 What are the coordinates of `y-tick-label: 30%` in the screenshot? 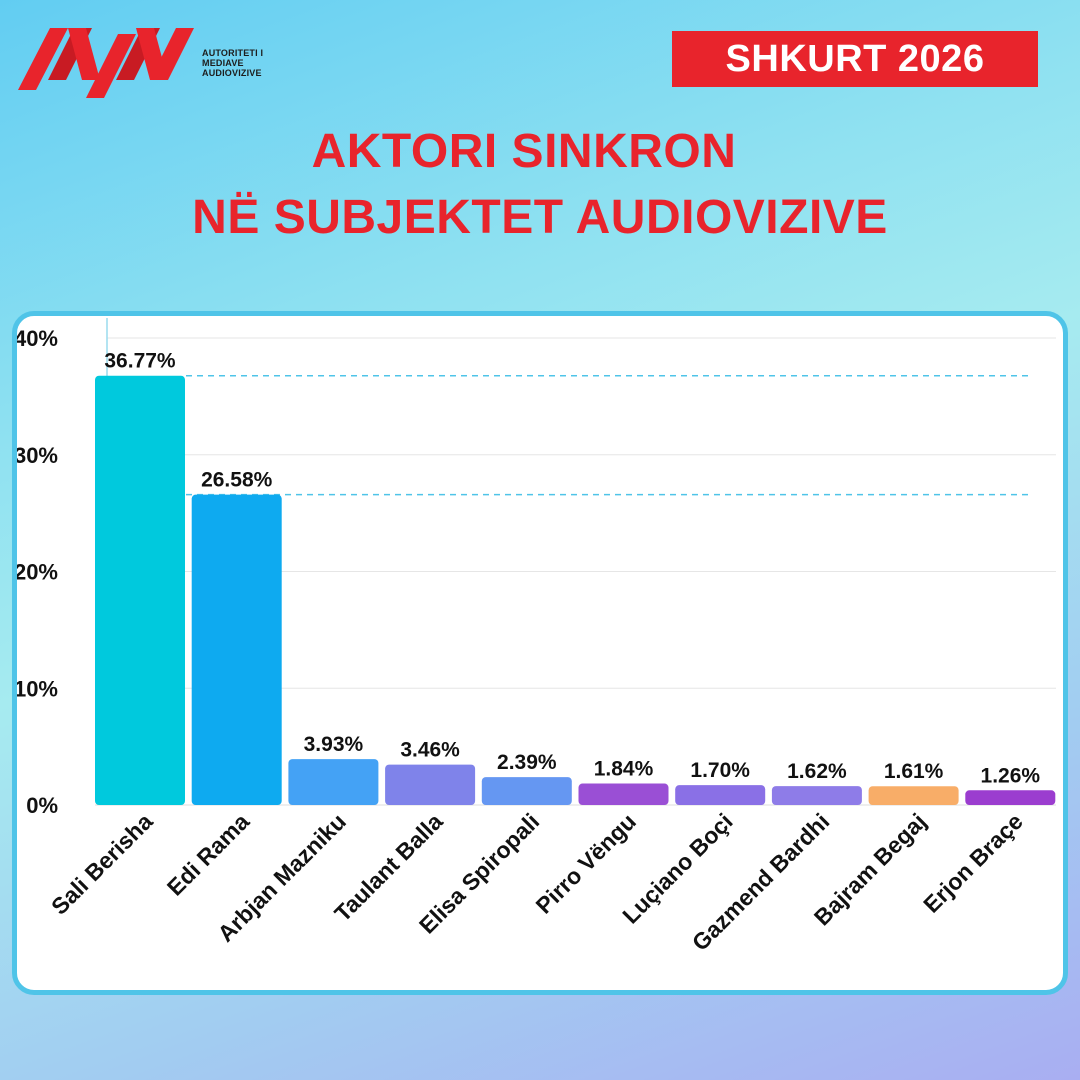 It's located at (37, 455).